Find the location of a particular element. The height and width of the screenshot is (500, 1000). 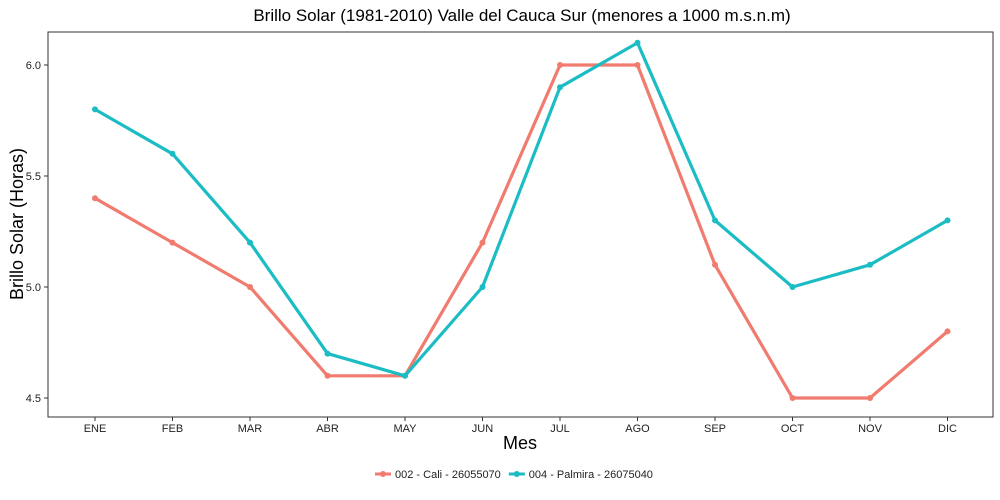

y-tick-label: 5.5 is located at coordinates (33, 177).